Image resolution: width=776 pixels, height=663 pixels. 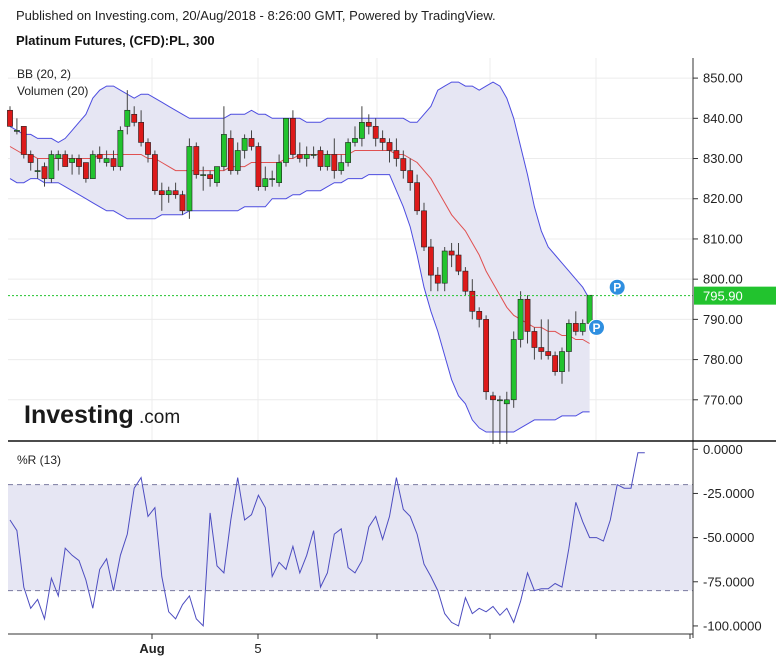 What do you see at coordinates (723, 198) in the screenshot?
I see `price-tick-label: 820.00` at bounding box center [723, 198].